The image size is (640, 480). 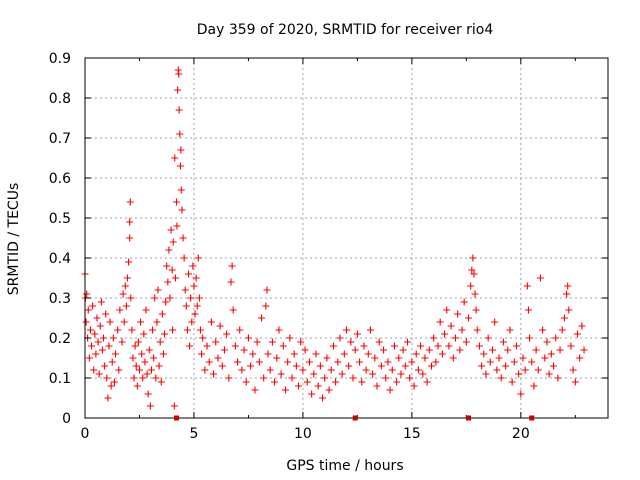 What do you see at coordinates (60, 59) in the screenshot?
I see `y-tick-label: 0.9` at bounding box center [60, 59].